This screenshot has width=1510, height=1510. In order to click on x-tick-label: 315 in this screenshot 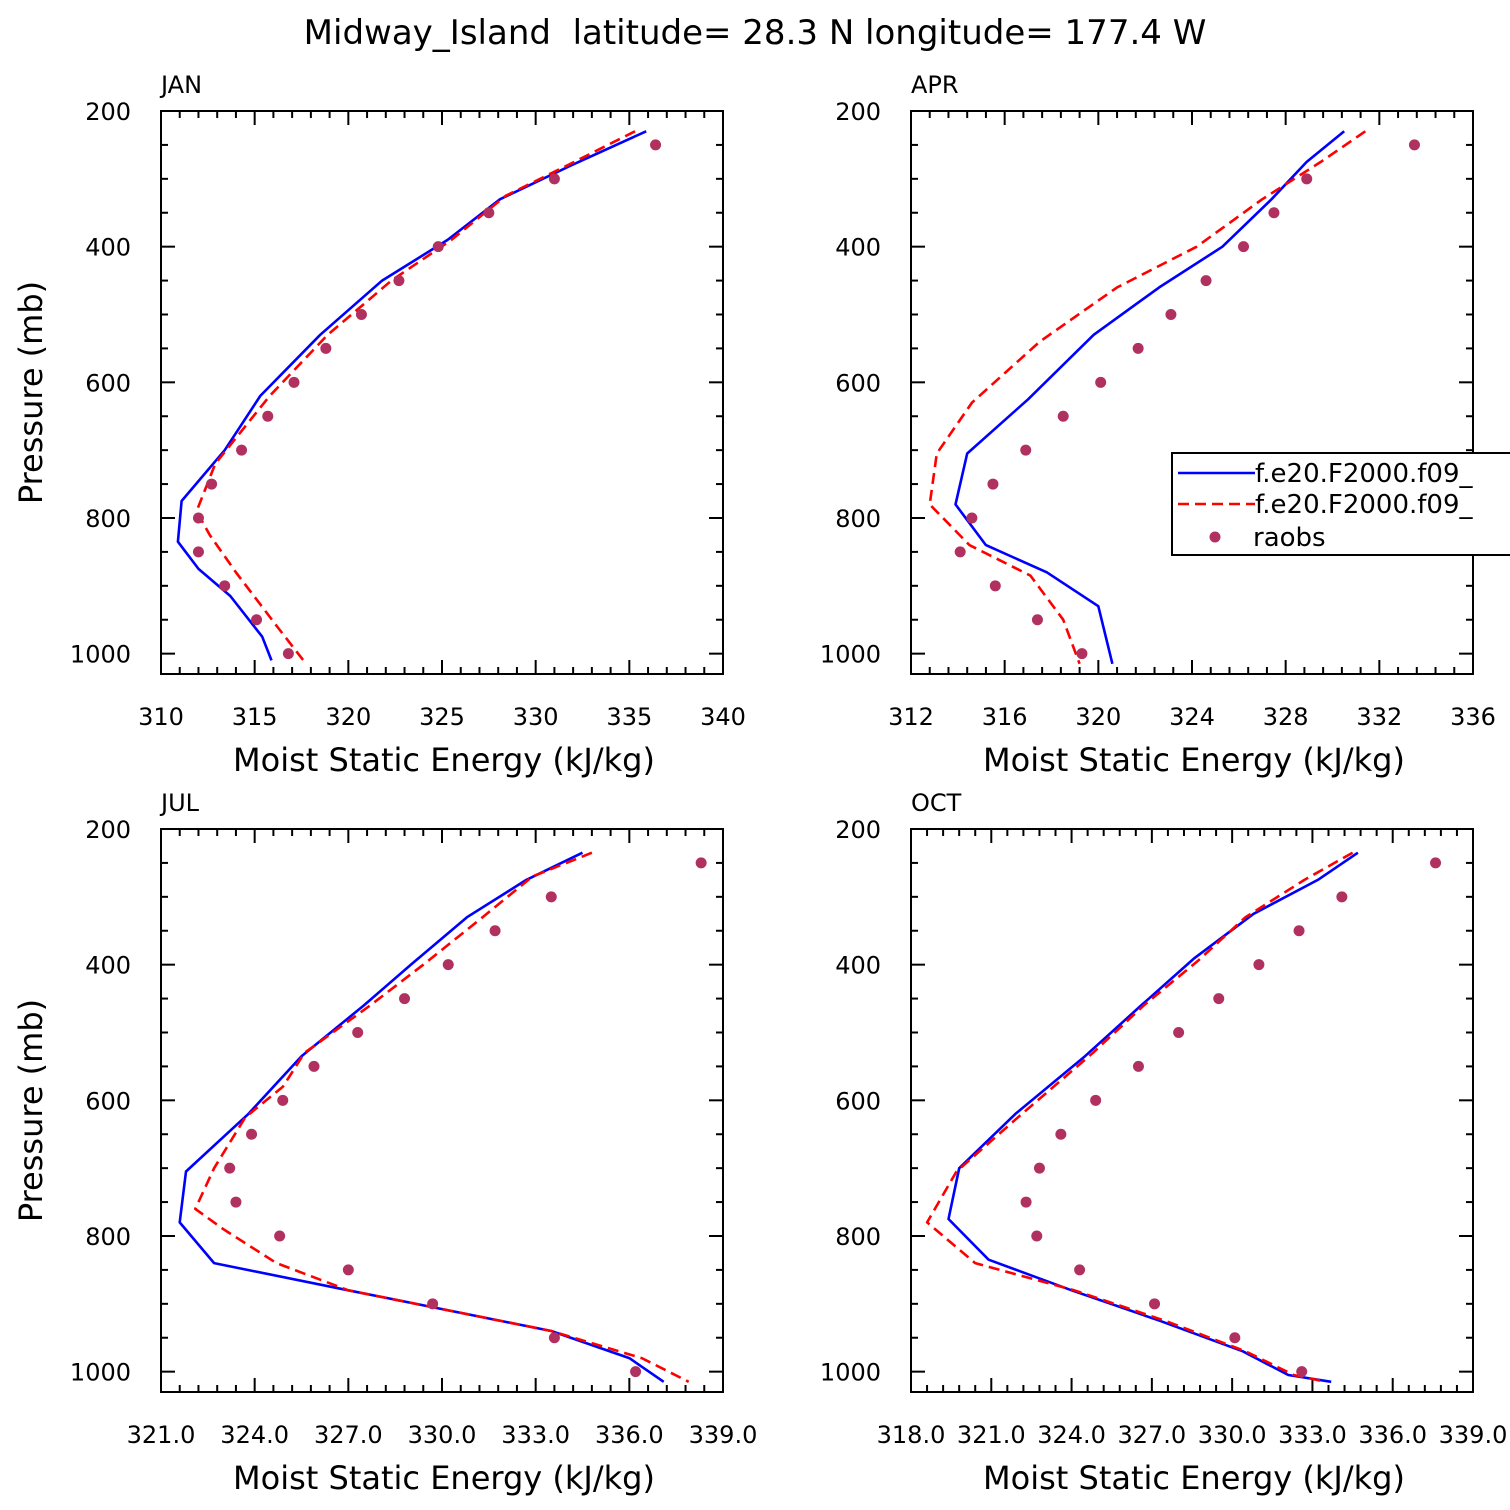, I will do `click(255, 717)`.